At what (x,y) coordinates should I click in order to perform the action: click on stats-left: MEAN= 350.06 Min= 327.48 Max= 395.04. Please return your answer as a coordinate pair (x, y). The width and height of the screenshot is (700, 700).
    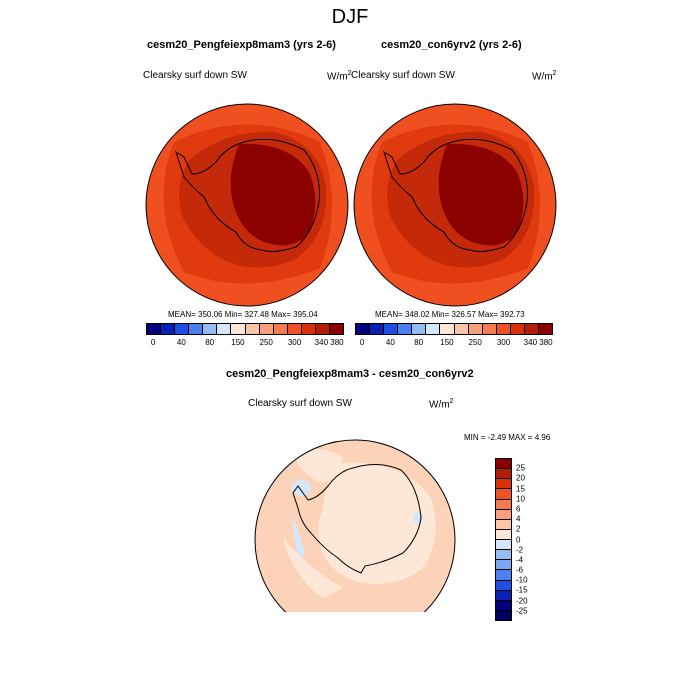
    Looking at the image, I should click on (243, 314).